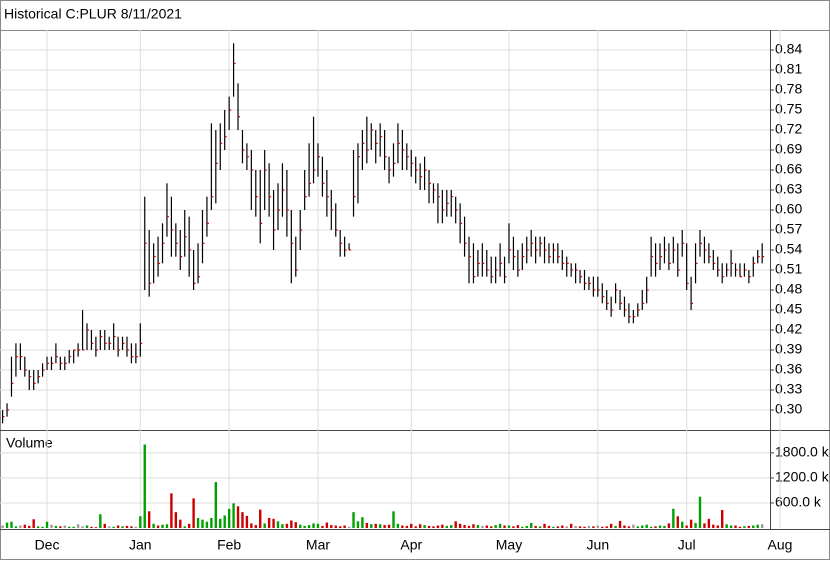 The width and height of the screenshot is (830, 565). Describe the element at coordinates (598, 545) in the screenshot. I see `x-tick-label: Jun` at that location.